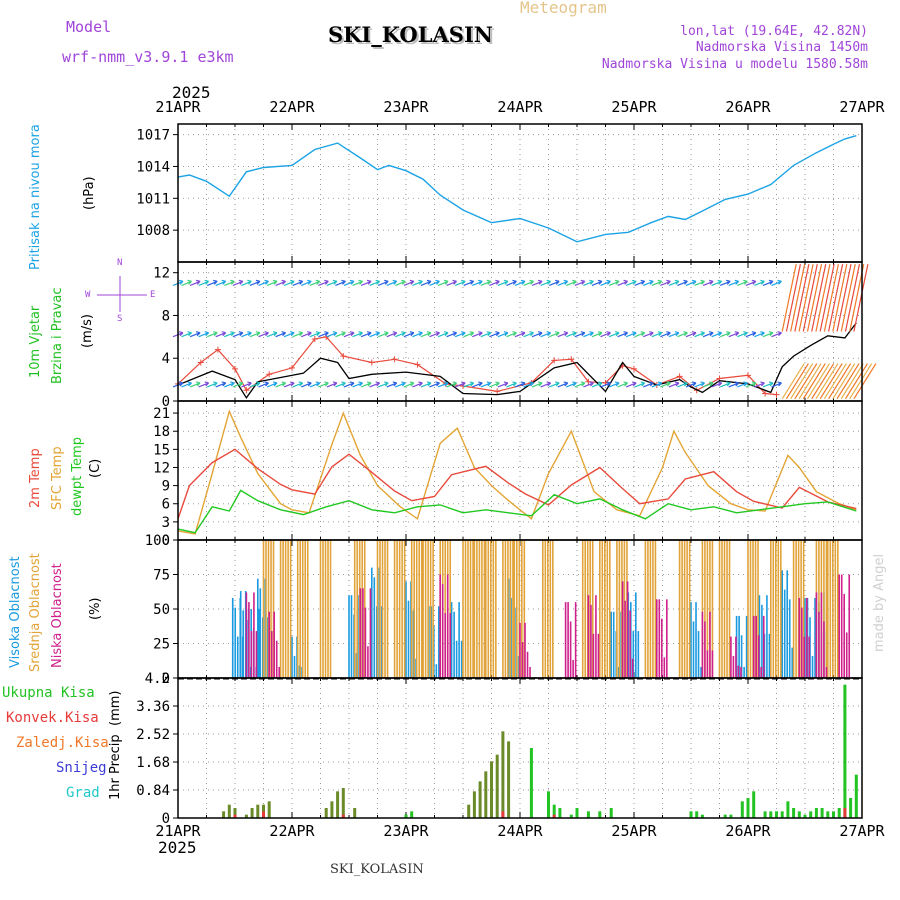 The image size is (900, 900). Describe the element at coordinates (781, 47) in the screenshot. I see `altitude: Nadmorska Visina 1450m` at that location.